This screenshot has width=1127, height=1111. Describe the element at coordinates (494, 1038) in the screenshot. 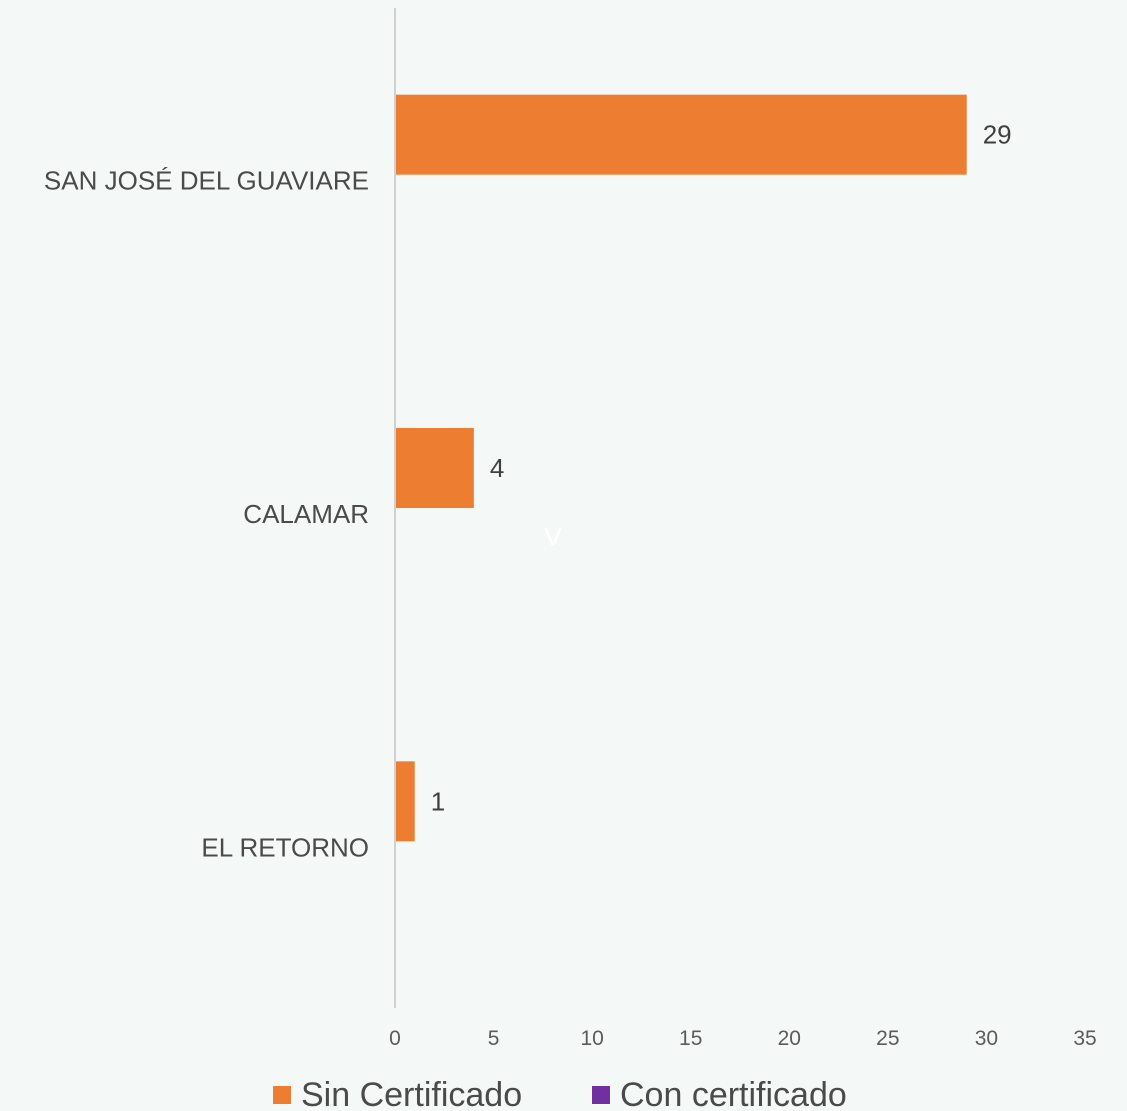

I see `x-tick-label: 5` at that location.